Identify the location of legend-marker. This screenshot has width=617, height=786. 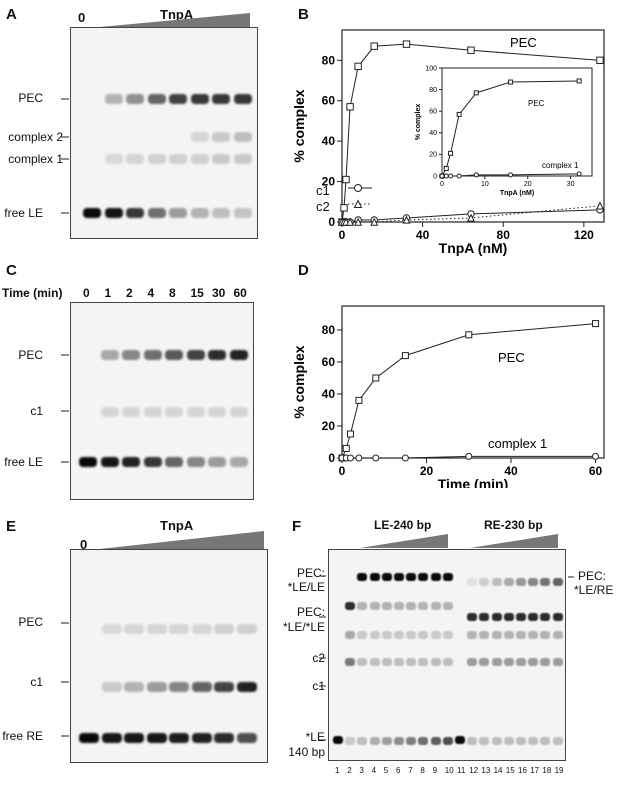
(358, 188).